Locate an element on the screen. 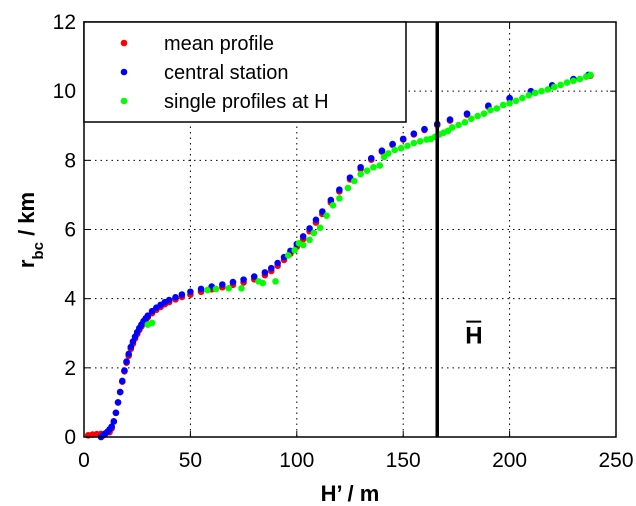  h-bar-label: H is located at coordinates (473, 336).